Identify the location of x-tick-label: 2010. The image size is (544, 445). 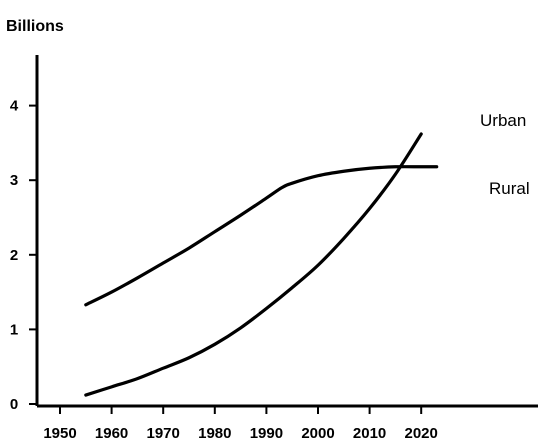
(369, 433).